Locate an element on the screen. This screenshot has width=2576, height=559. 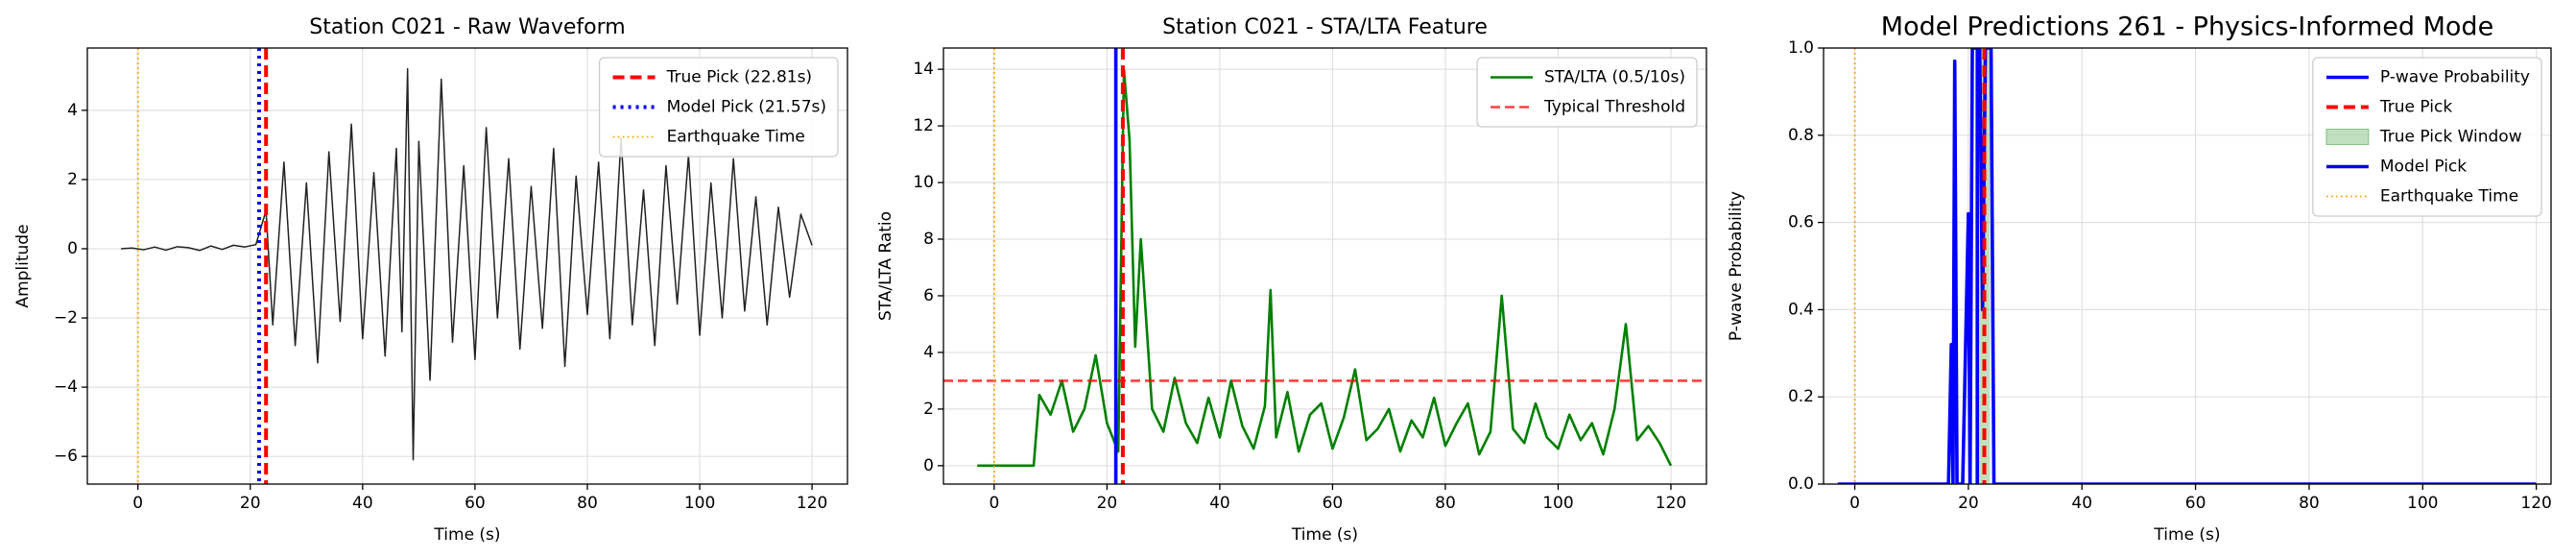
legend-label: True Pick Window is located at coordinates (2450, 137).